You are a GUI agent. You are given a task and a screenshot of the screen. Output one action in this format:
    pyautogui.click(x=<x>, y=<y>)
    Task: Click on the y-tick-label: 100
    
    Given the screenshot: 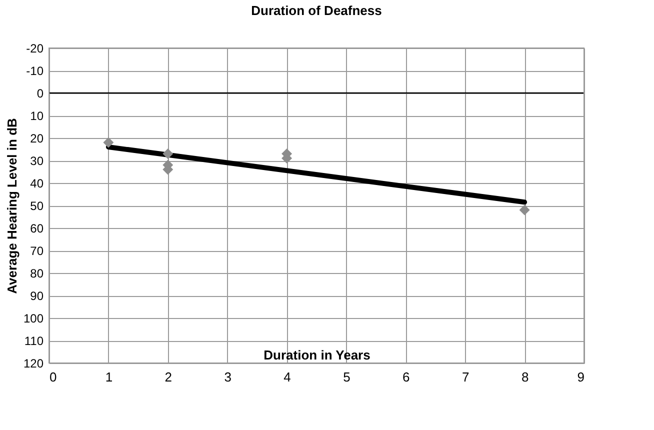 What is the action you would take?
    pyautogui.click(x=33, y=319)
    